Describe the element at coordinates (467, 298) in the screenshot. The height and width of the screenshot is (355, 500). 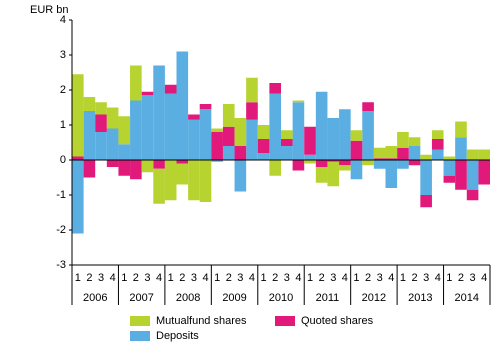
I see `year-label: 2014` at that location.